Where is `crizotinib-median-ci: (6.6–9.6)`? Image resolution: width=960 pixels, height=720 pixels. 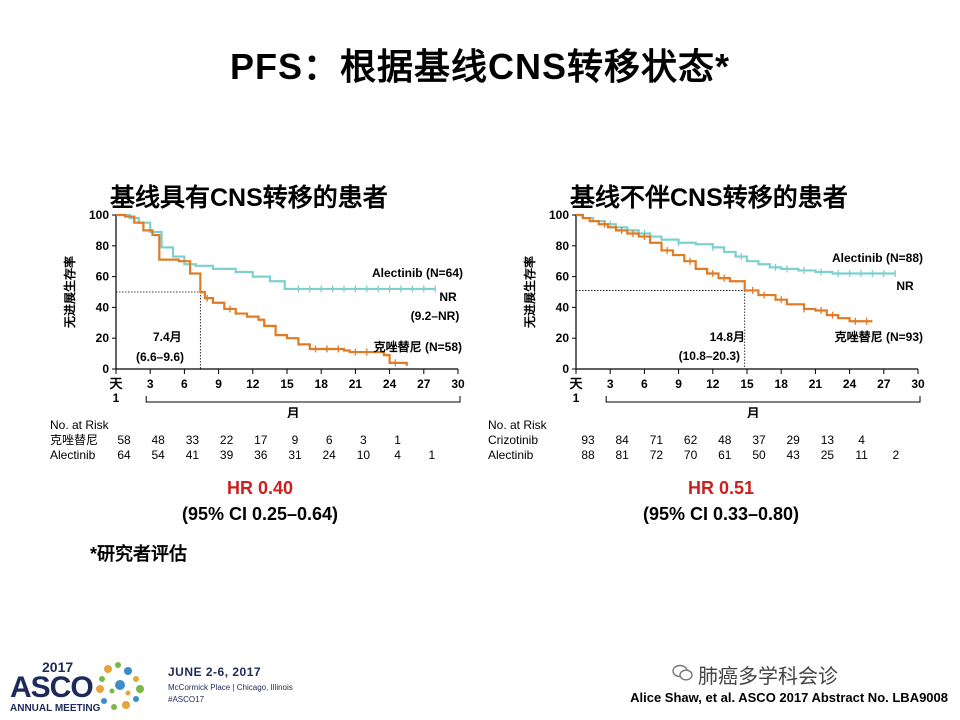 crizotinib-median-ci: (6.6–9.6) is located at coordinates (160, 357).